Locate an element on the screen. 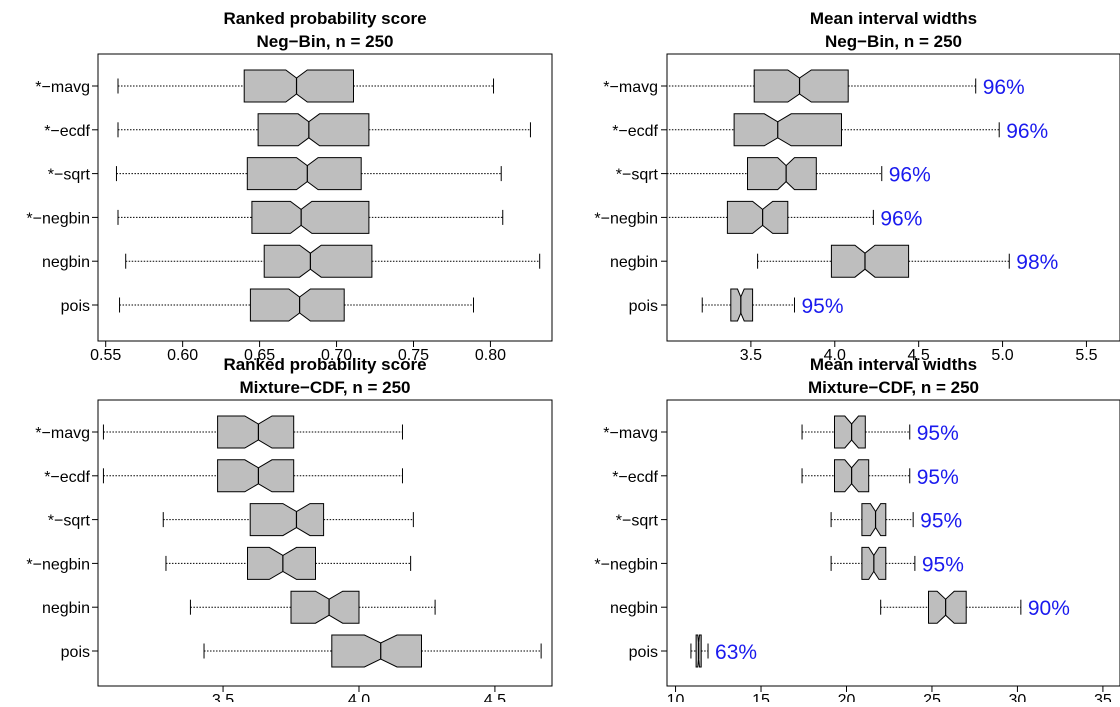  x-tick-label: 25 is located at coordinates (932, 697).